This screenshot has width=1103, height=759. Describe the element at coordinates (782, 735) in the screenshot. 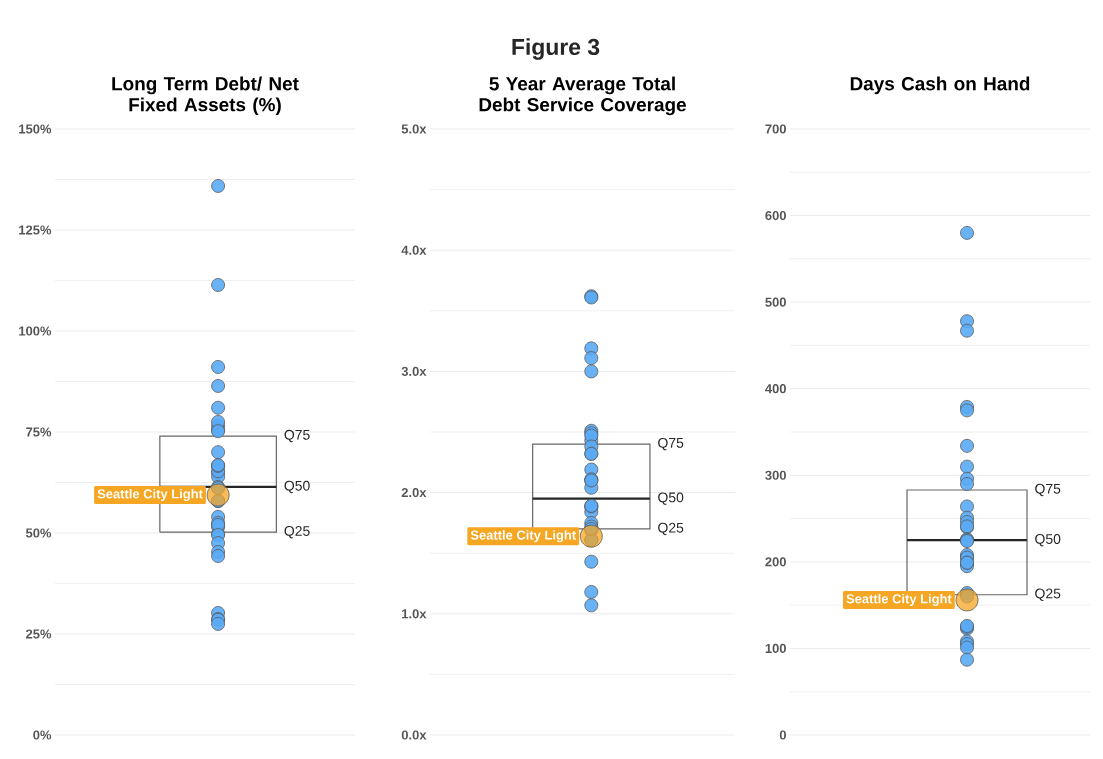

I see `y-tick-label: 0` at that location.